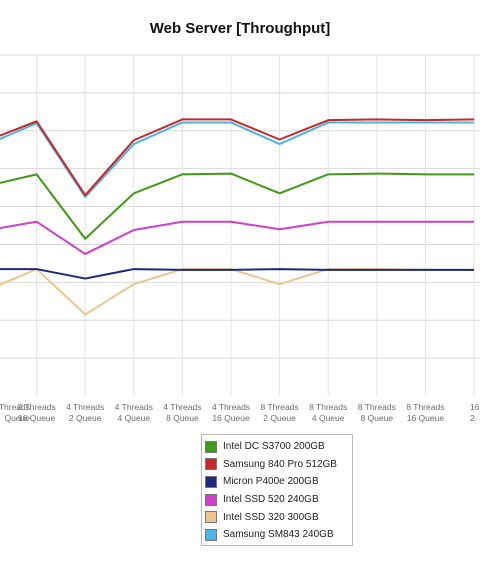 The height and width of the screenshot is (567, 480). I want to click on x-tick-label: 8 Threads 2 Queue, so click(280, 412).